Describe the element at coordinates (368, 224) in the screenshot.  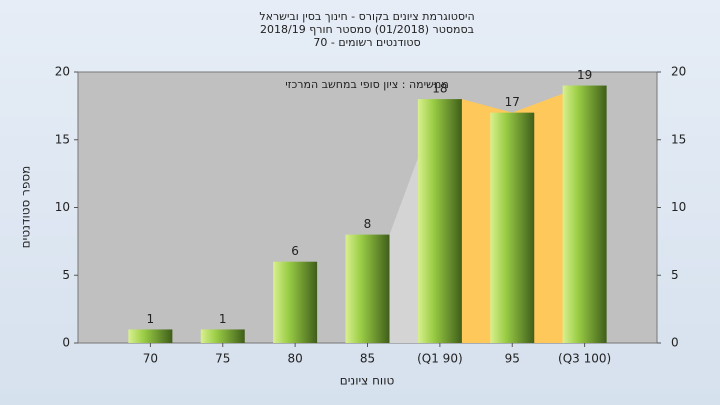
I see `data-label: 8` at that location.